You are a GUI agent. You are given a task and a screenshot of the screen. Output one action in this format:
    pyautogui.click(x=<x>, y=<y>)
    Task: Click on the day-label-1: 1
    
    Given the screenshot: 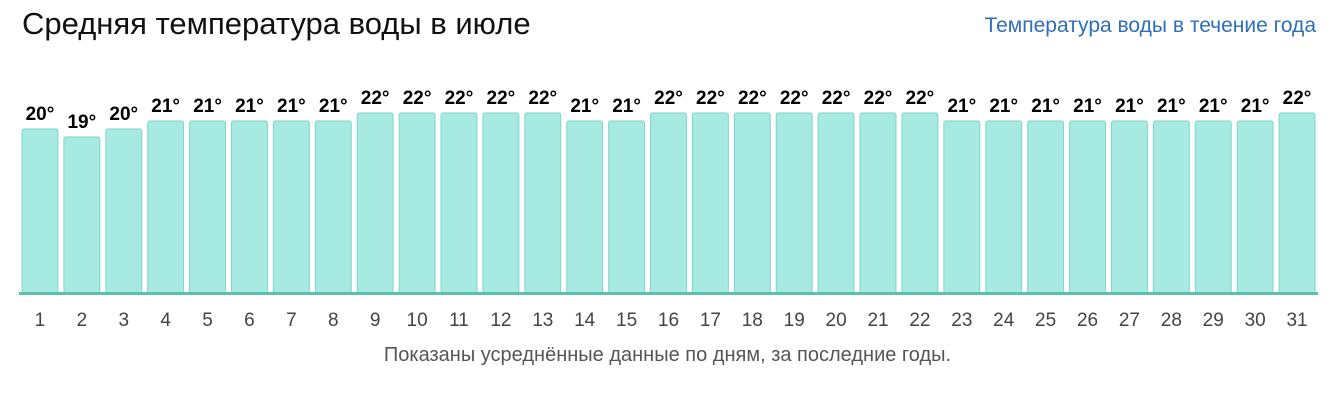 What is the action you would take?
    pyautogui.click(x=40, y=320)
    